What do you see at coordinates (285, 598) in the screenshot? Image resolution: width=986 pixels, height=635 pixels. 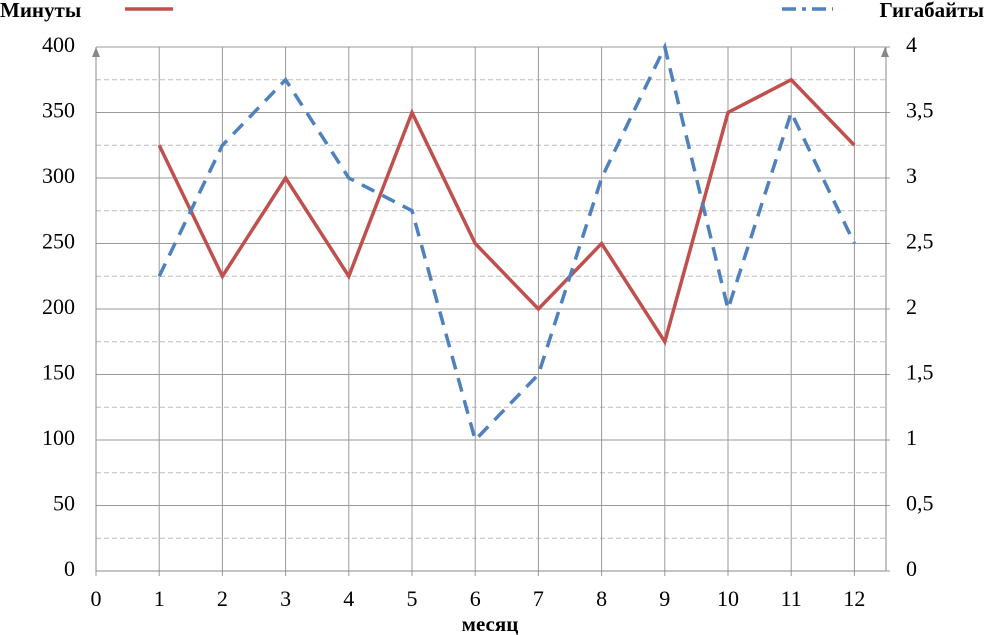 I see `x-tick-label: 3` at bounding box center [285, 598].